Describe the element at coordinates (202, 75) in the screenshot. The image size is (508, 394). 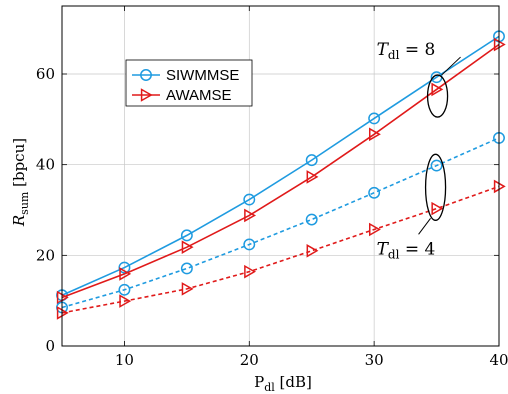
I see `legend-label: SIWMMSE` at that location.